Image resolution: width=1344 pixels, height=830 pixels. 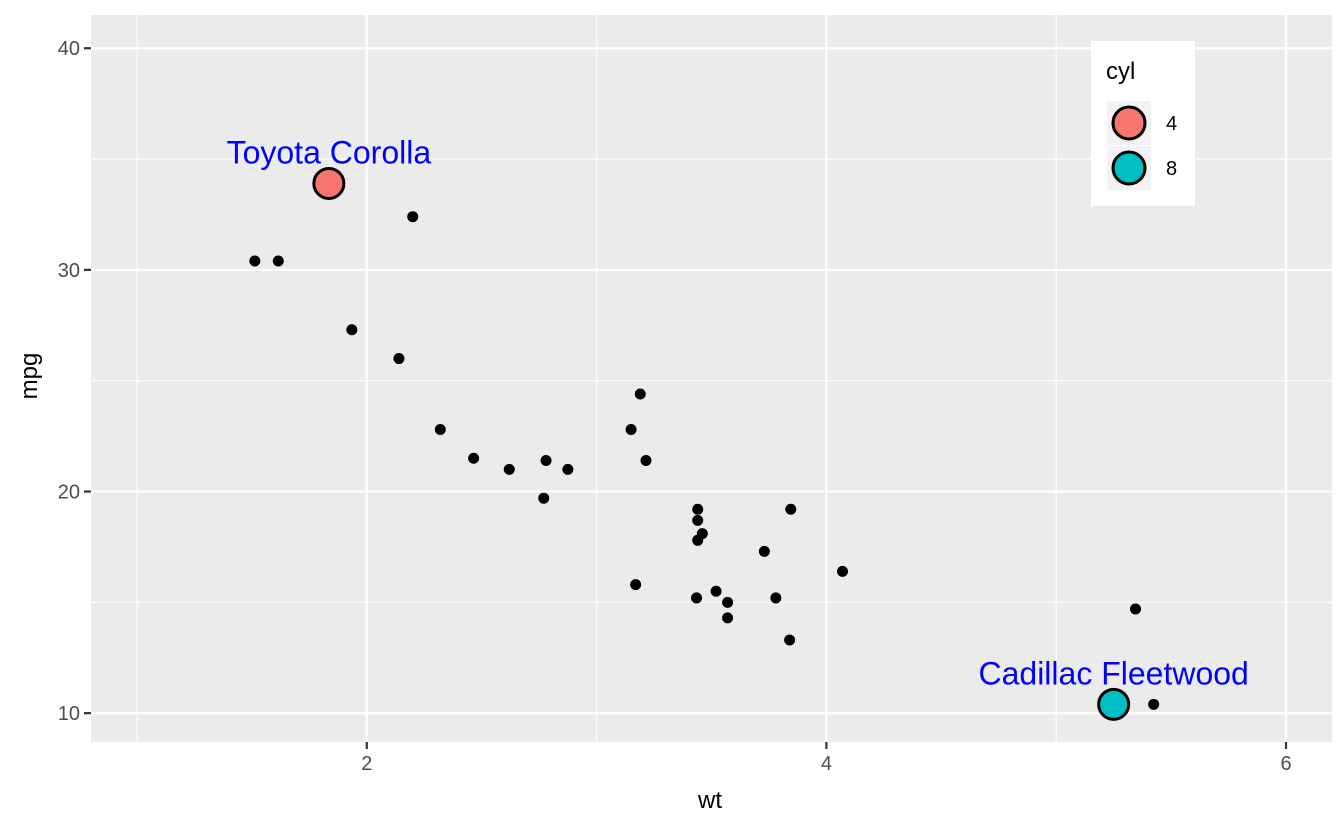 I want to click on legend: cyl 4 8, so click(x=1143, y=123).